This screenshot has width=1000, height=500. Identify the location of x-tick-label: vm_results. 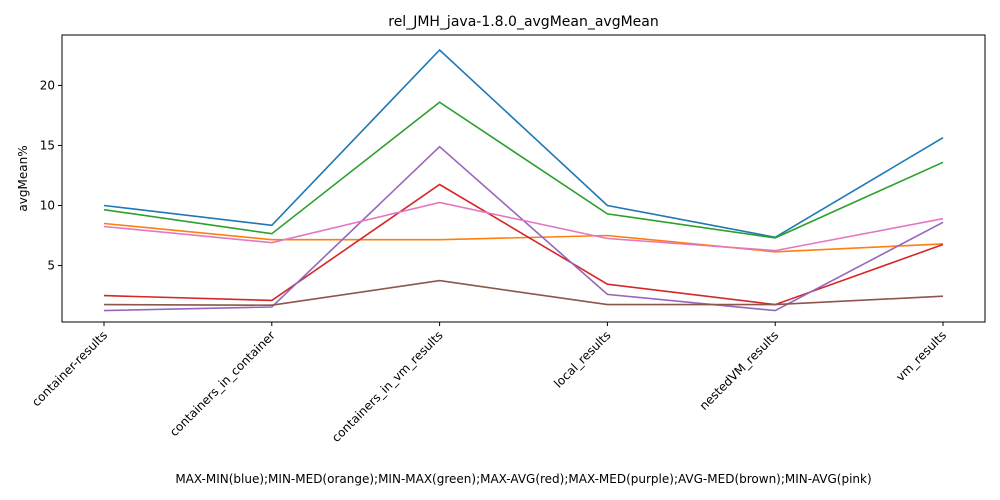
(921, 356).